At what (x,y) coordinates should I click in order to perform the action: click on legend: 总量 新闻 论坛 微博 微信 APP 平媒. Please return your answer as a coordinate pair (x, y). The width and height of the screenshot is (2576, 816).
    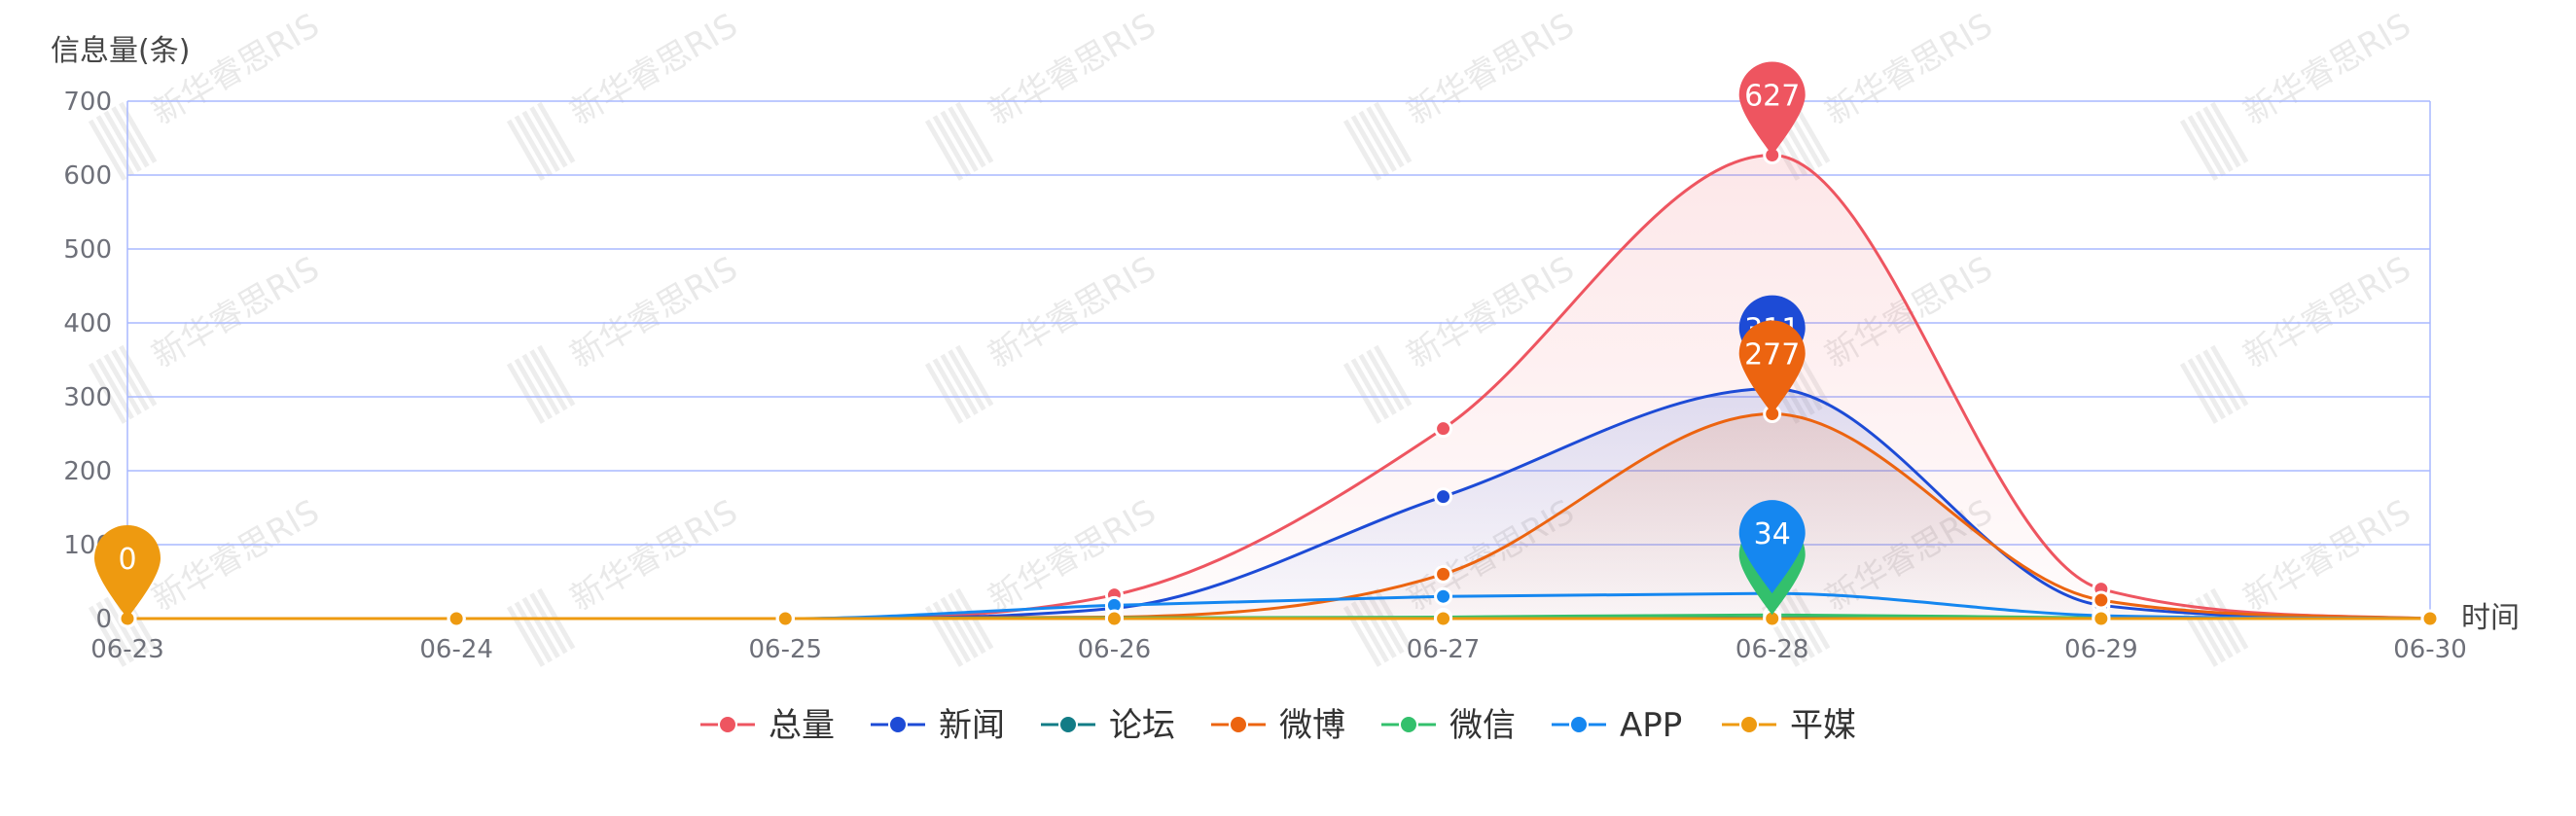
    Looking at the image, I should click on (1278, 725).